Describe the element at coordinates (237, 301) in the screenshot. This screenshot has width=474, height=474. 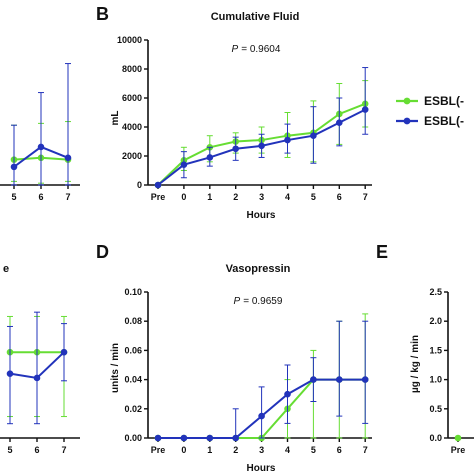
I see `p-italic-d: P` at that location.